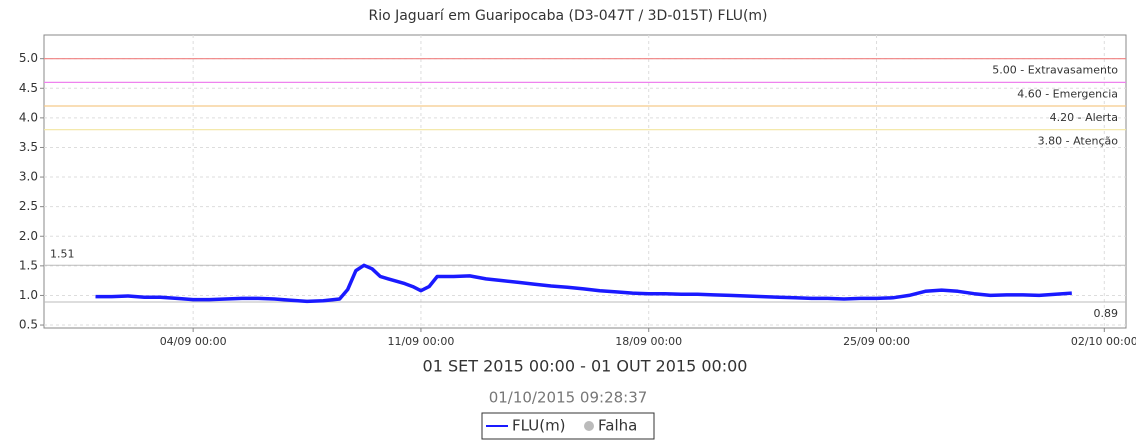 Image resolution: width=1136 pixels, height=442 pixels. What do you see at coordinates (28, 177) in the screenshot?
I see `y-tick-label: 3.0` at bounding box center [28, 177].